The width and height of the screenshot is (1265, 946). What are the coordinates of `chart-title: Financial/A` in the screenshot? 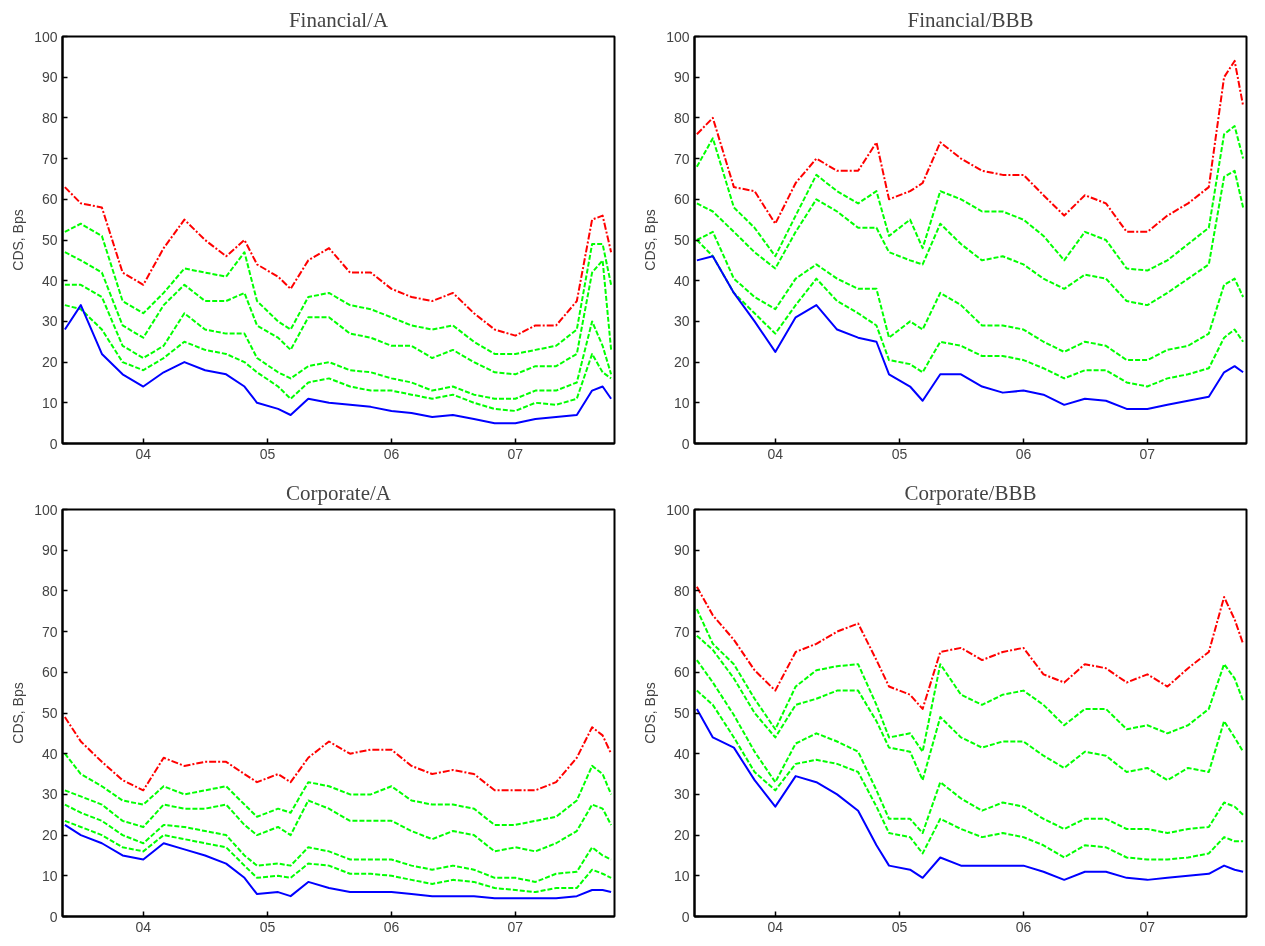 It's located at (338, 19).